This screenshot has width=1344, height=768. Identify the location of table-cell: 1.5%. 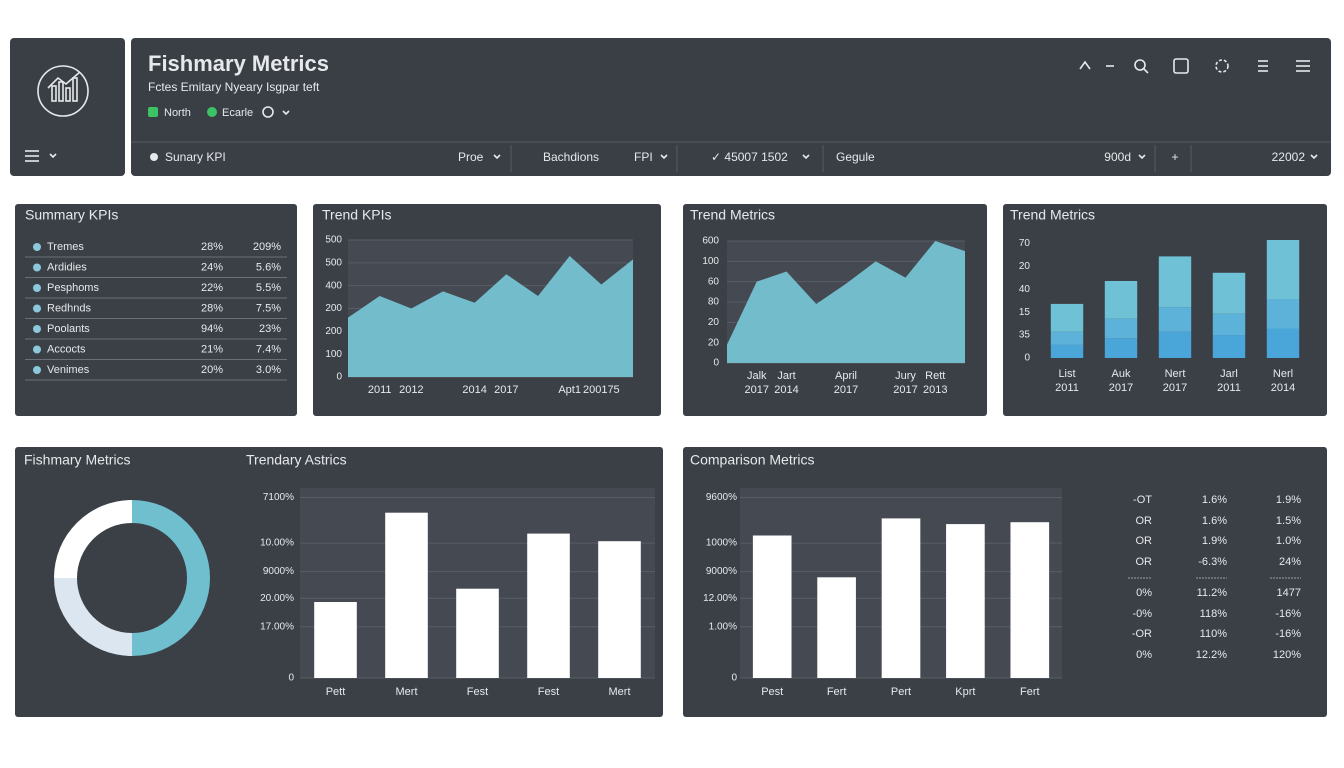
(1288, 521).